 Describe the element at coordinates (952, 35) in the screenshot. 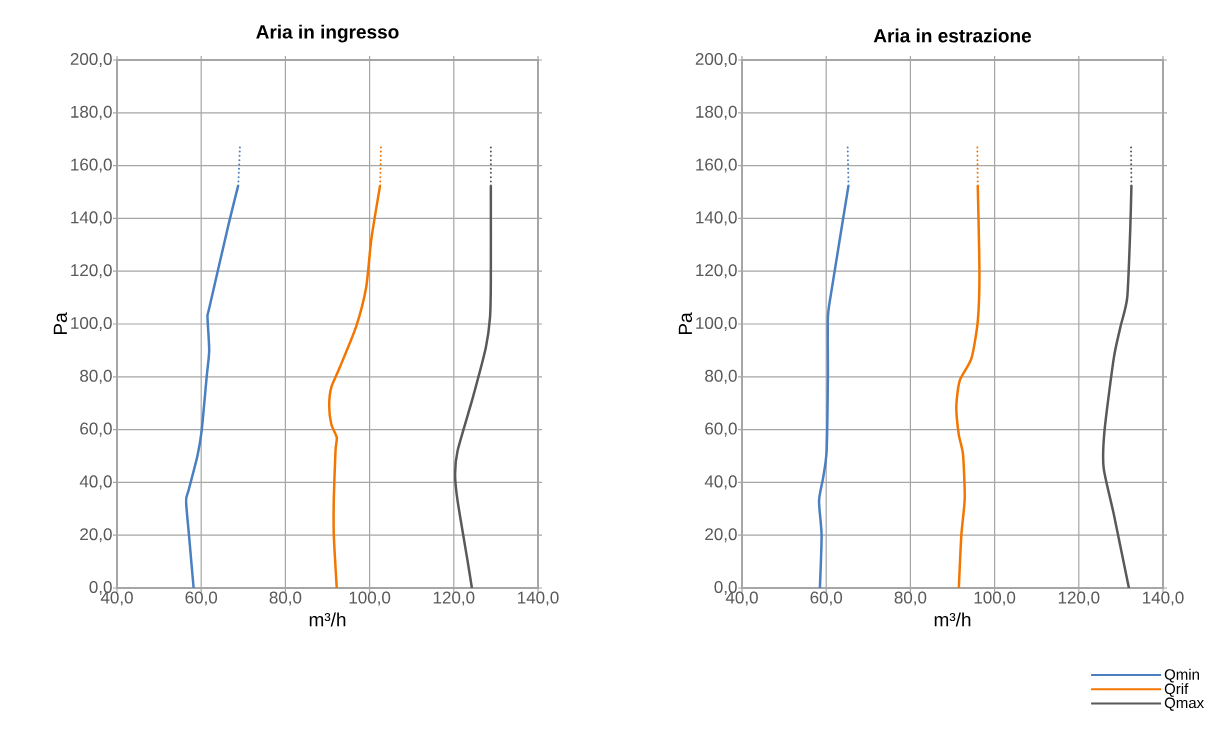

I see `chart-title: Aria in estrazione` at that location.